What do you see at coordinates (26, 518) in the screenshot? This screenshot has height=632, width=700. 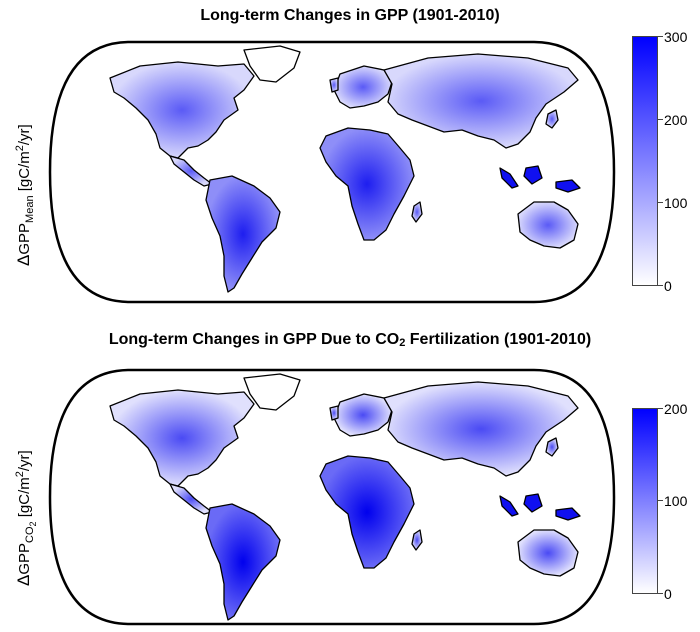 I see `y-axis-label: ΔGPPCO2 [gC/m2/yr]` at bounding box center [26, 518].